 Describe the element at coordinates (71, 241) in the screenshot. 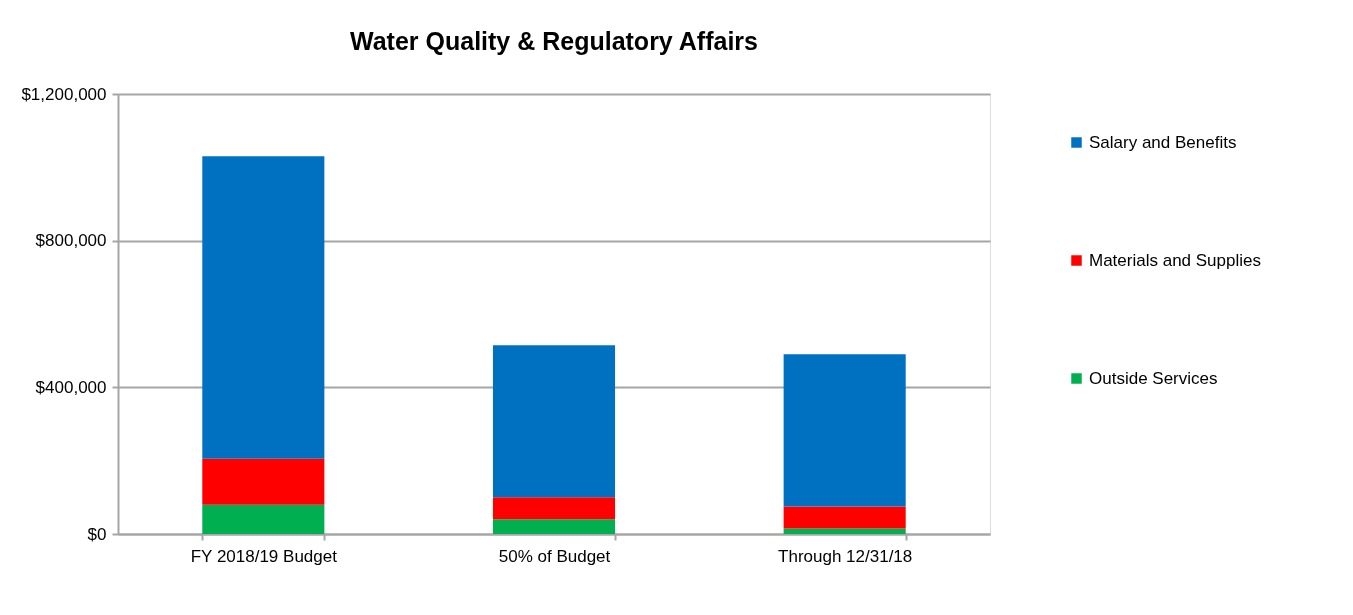

I see `y-tick-label: $800,000` at that location.